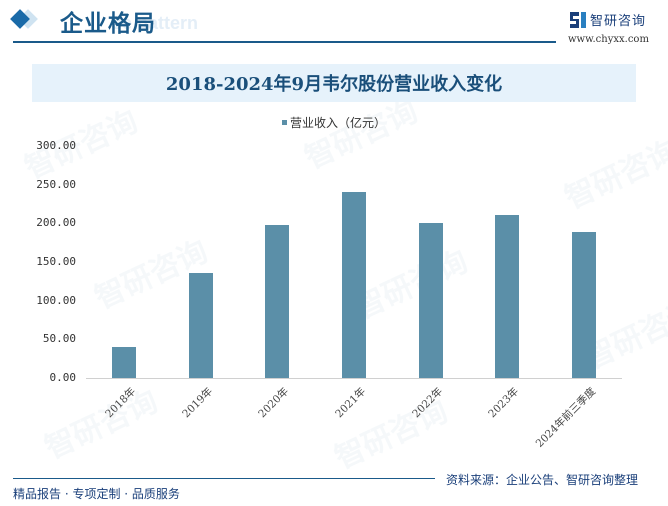 The width and height of the screenshot is (668, 506). What do you see at coordinates (56, 223) in the screenshot?
I see `y-tick-label: 200.00` at bounding box center [56, 223].